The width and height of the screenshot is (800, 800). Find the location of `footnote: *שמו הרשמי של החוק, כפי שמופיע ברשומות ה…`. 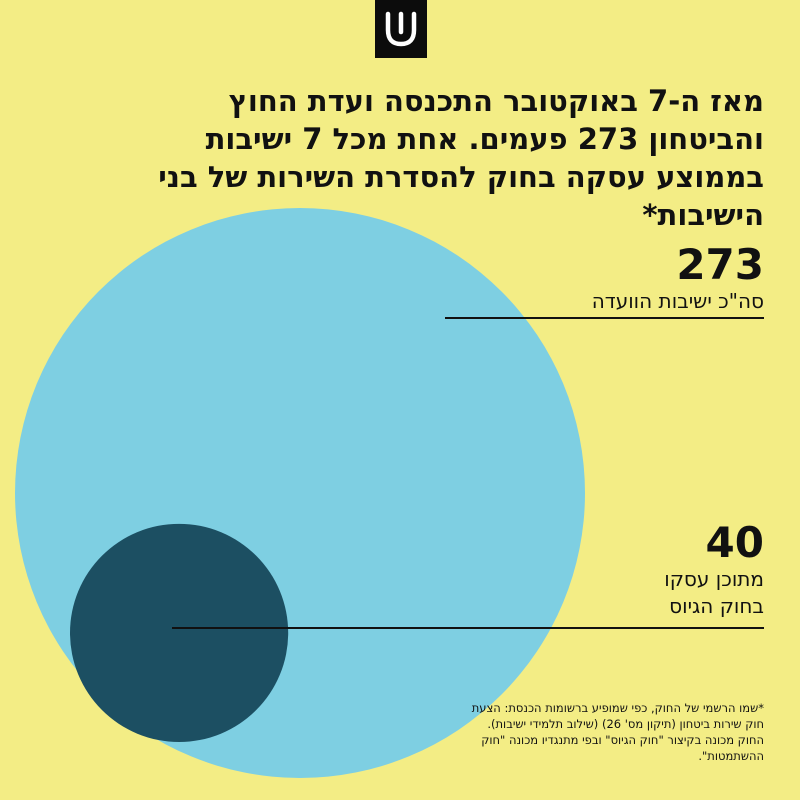

footnote: *שמו הרשמי של החוק, כפי שמופיע ברשומות ה… is located at coordinates (617, 732).